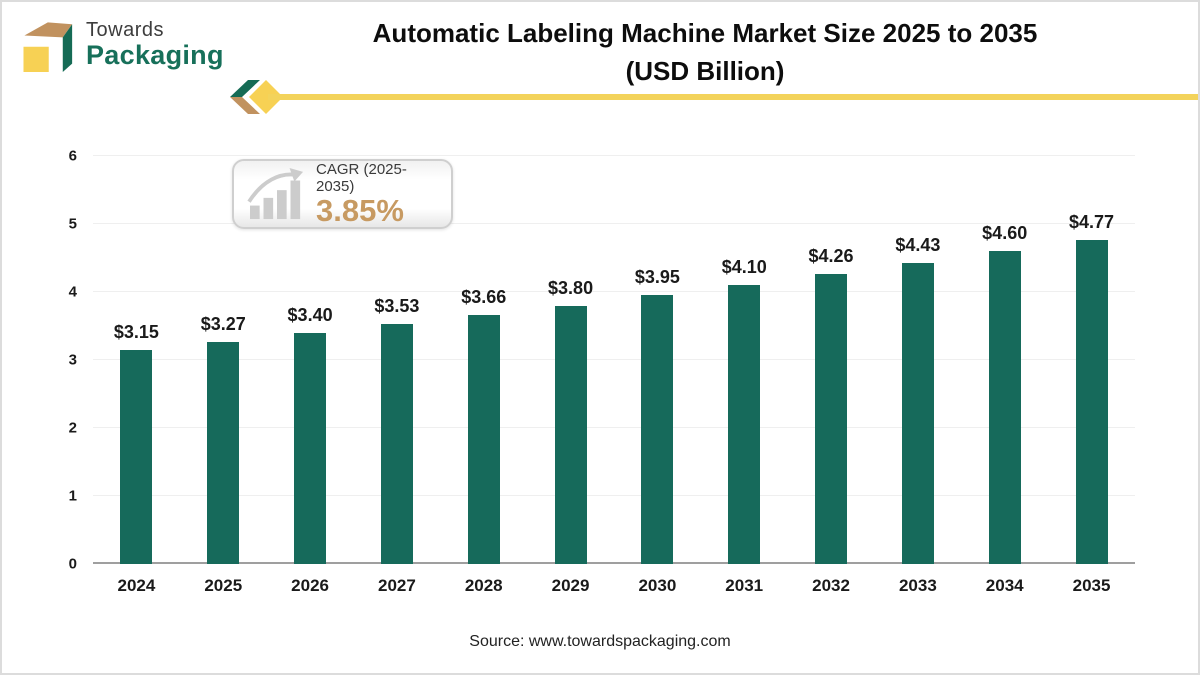  What do you see at coordinates (484, 297) in the screenshot?
I see `bar-value-label: $3.66` at bounding box center [484, 297].